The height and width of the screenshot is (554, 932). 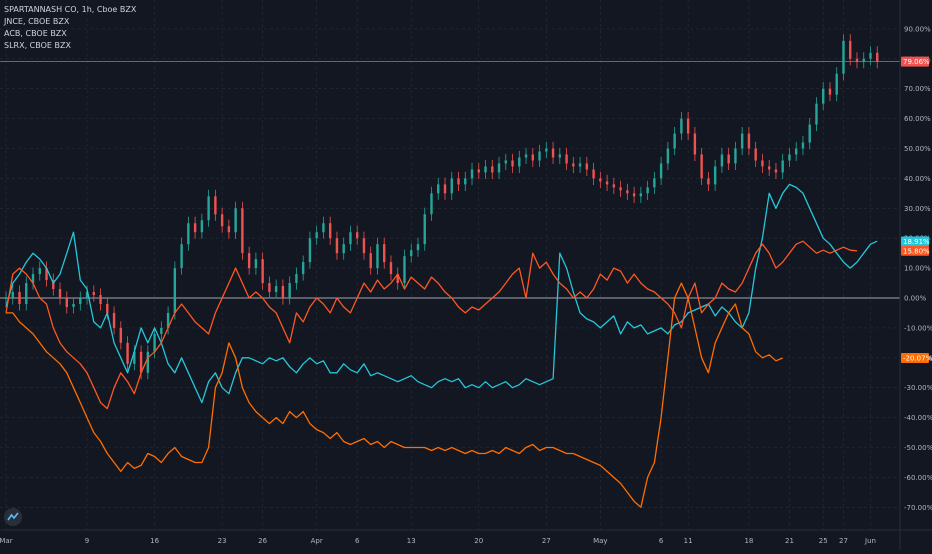 I want to click on x-tick-label: 13, so click(x=411, y=541).